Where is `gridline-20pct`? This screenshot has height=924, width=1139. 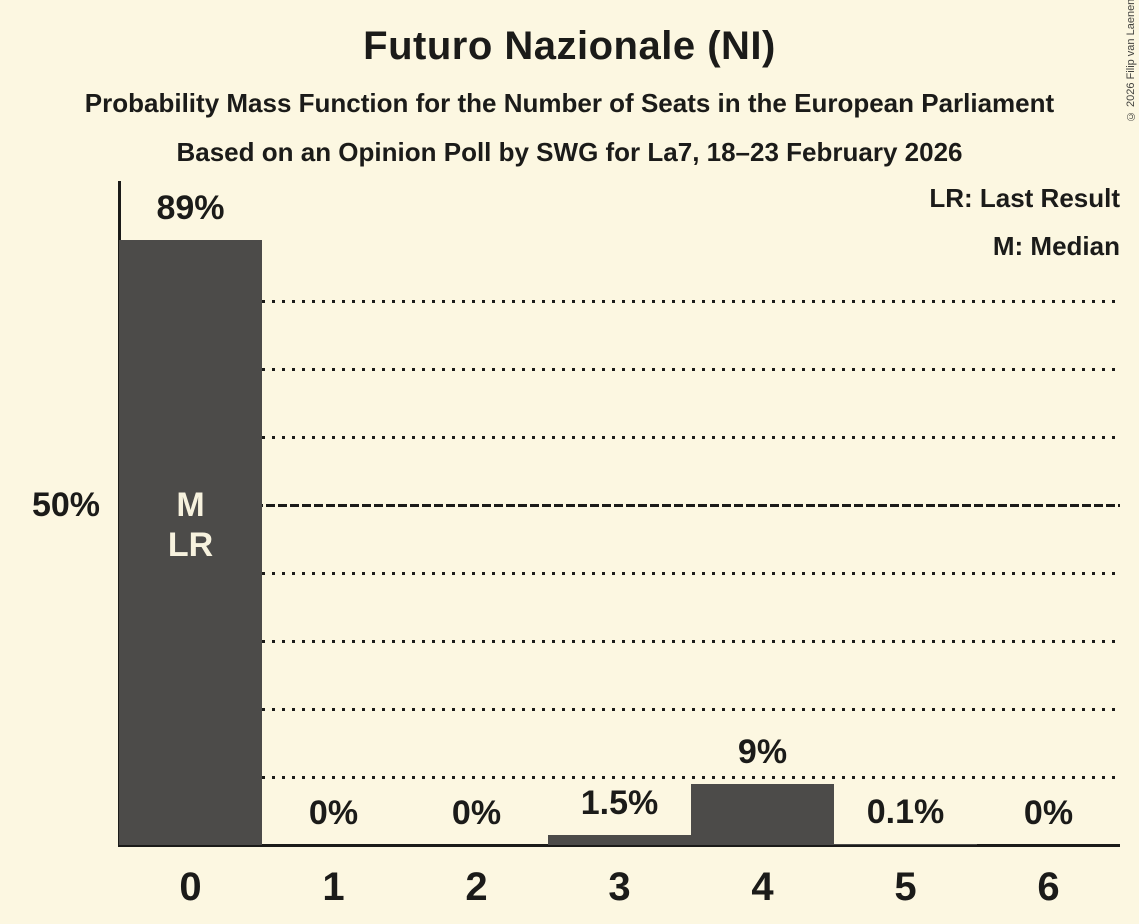 gridline-20pct is located at coordinates (621, 709).